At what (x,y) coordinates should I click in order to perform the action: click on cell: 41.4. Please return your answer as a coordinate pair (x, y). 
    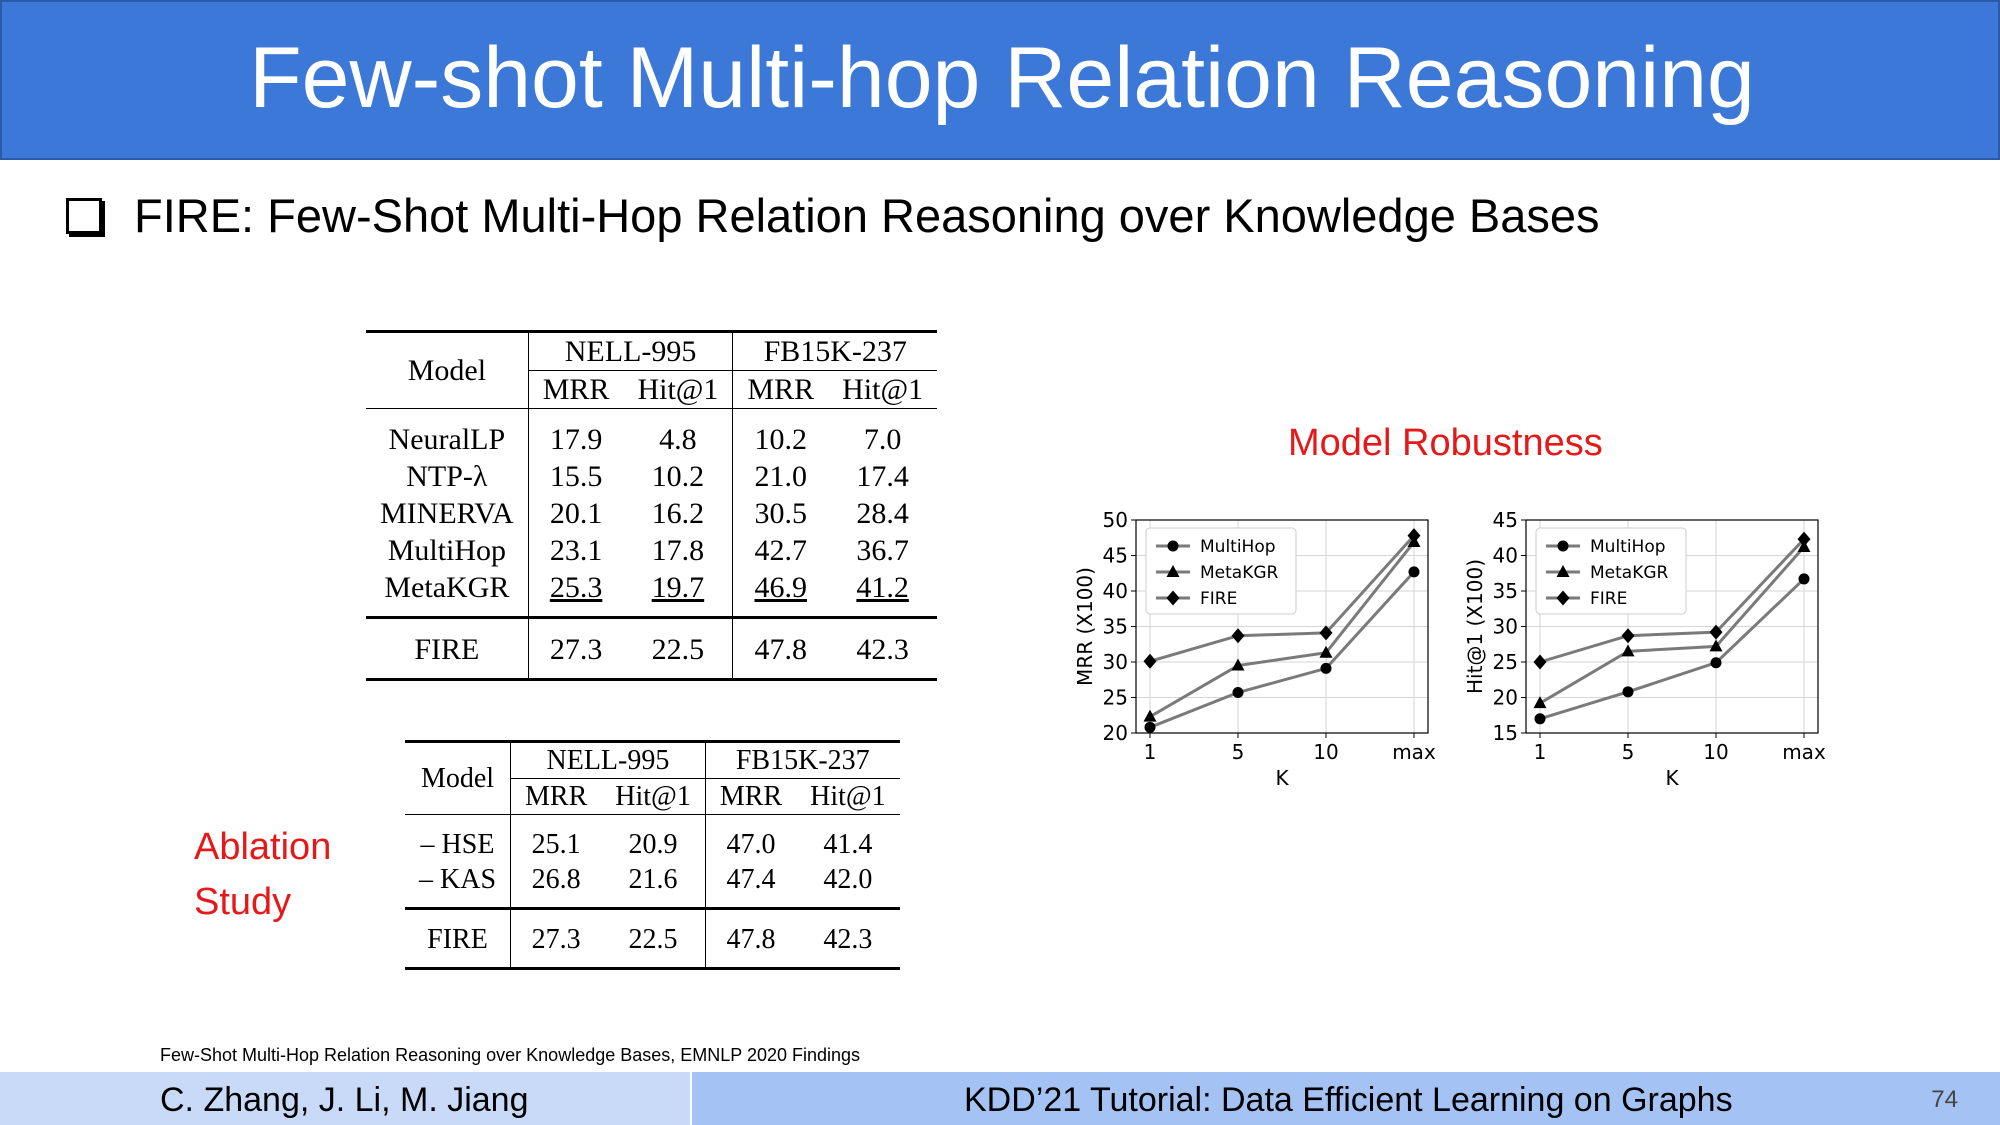
    Looking at the image, I should click on (848, 844).